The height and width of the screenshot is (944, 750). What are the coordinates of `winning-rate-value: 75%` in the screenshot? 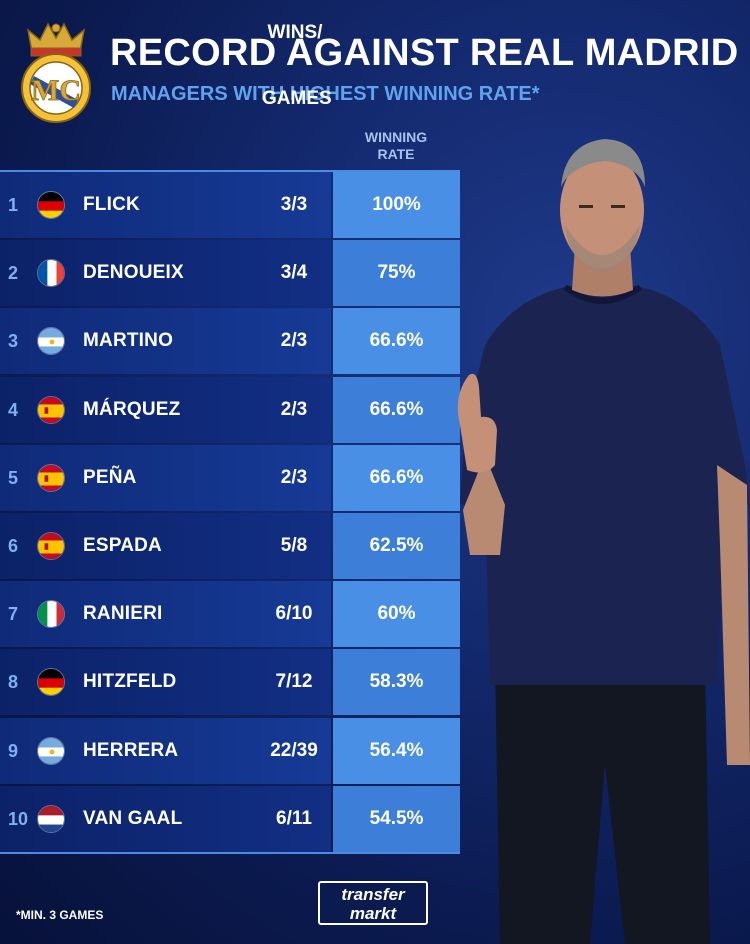 It's located at (396, 273).